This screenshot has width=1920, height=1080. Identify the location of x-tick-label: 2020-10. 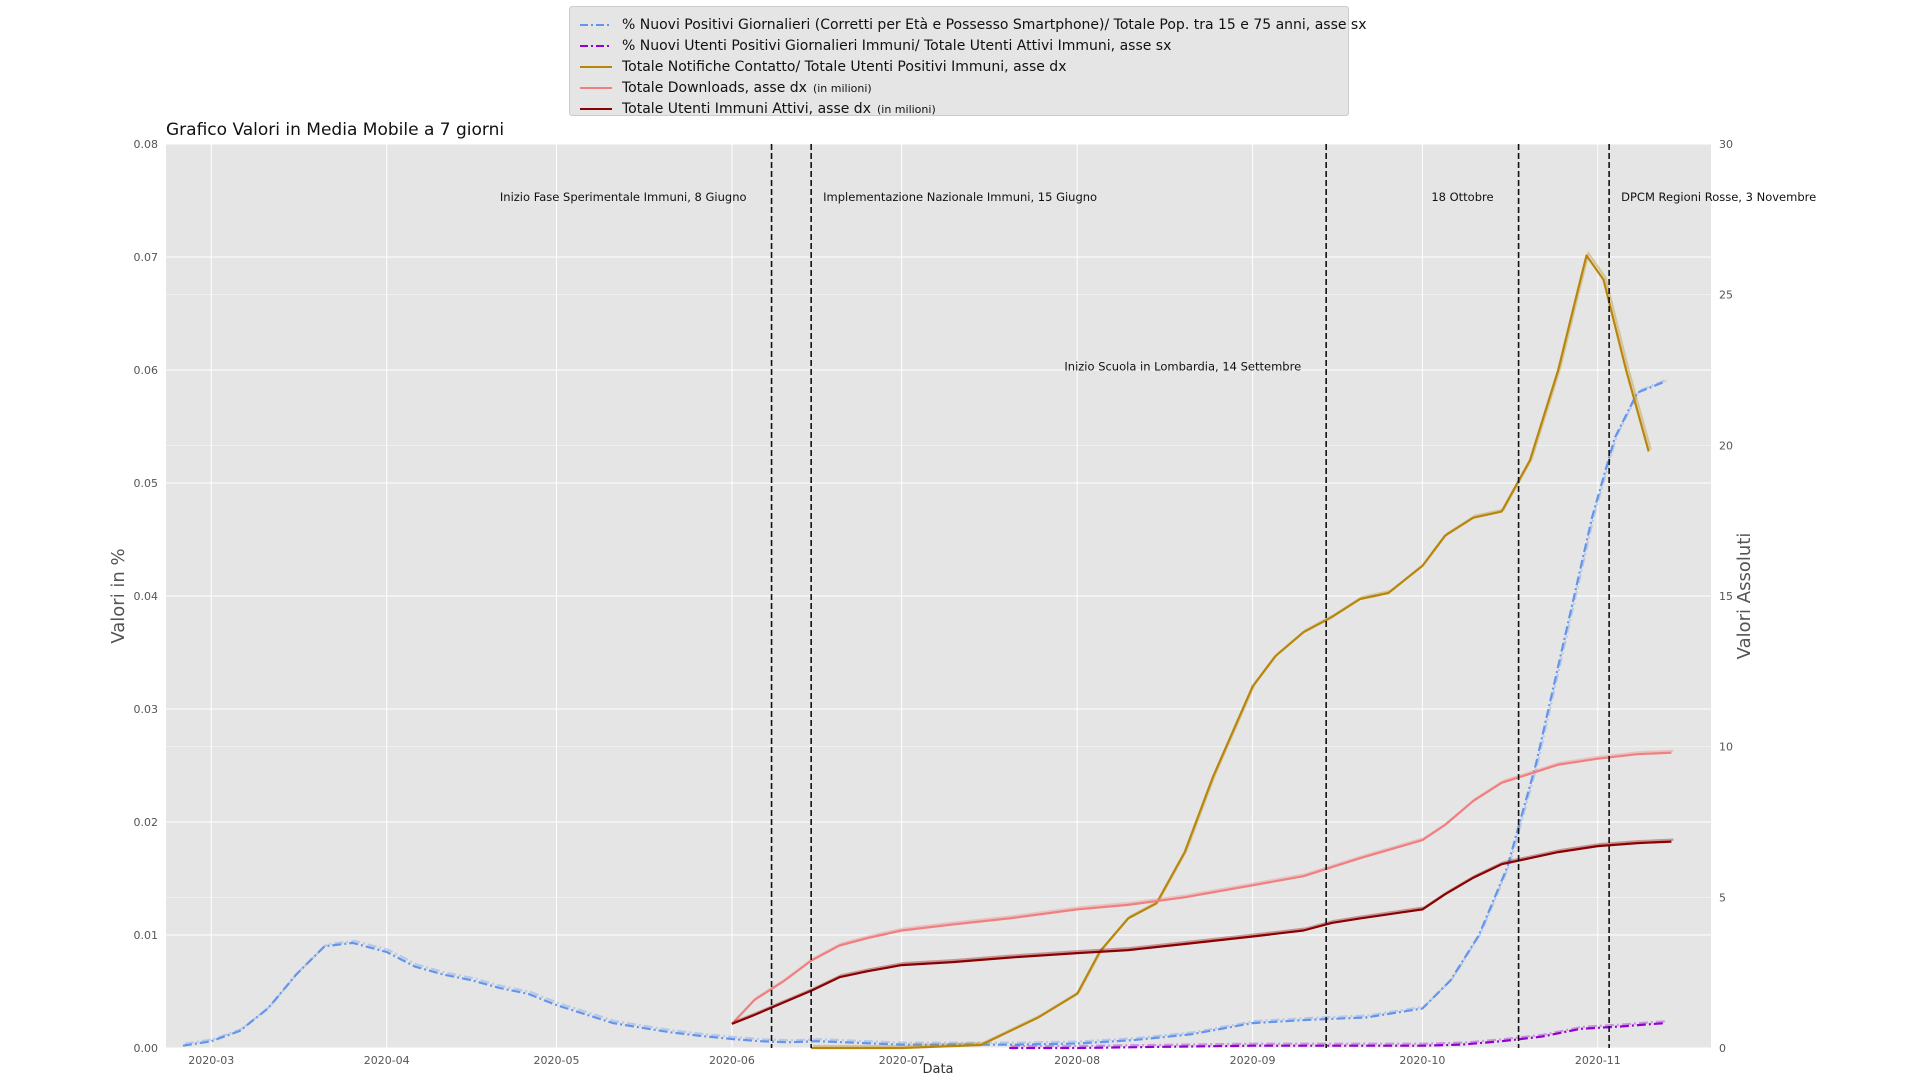
(1422, 1060).